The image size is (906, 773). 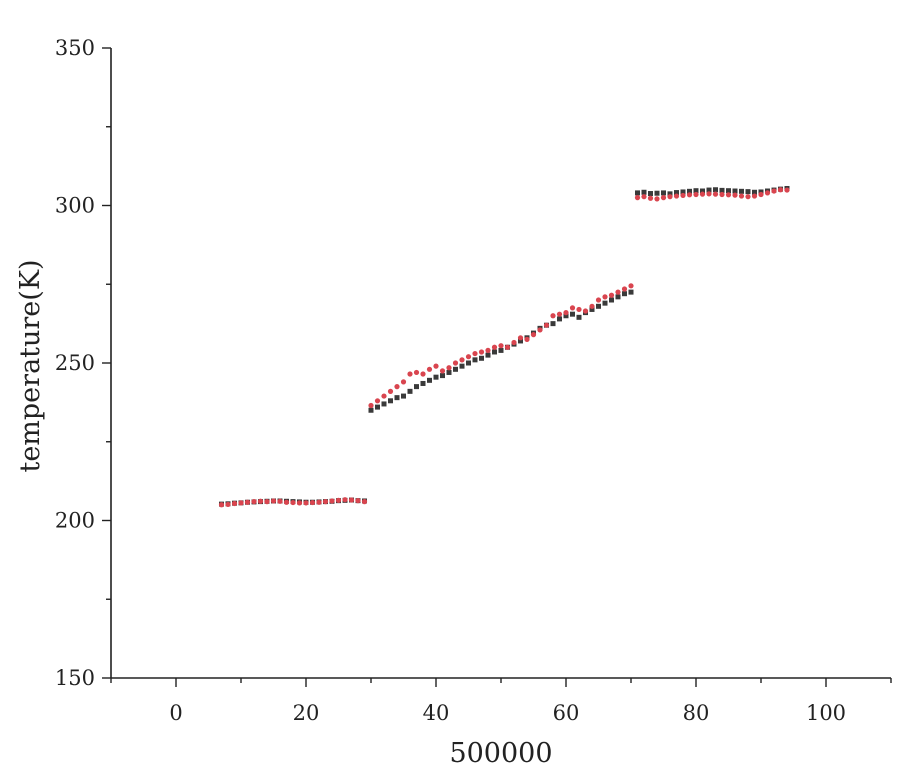 What do you see at coordinates (306, 713) in the screenshot?
I see `x-tick-label: 20` at bounding box center [306, 713].